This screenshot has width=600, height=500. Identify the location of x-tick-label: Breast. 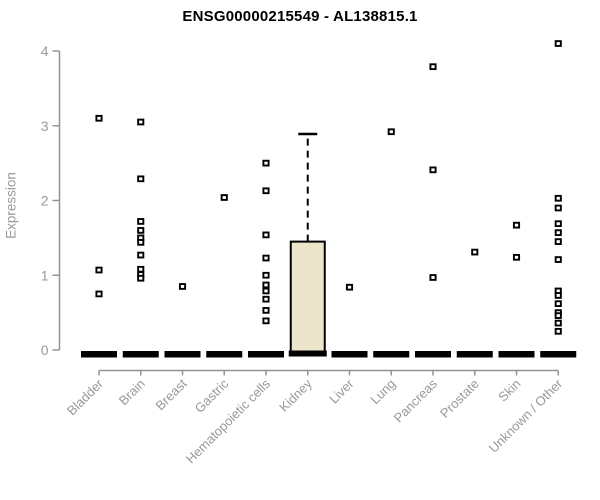
(170, 394).